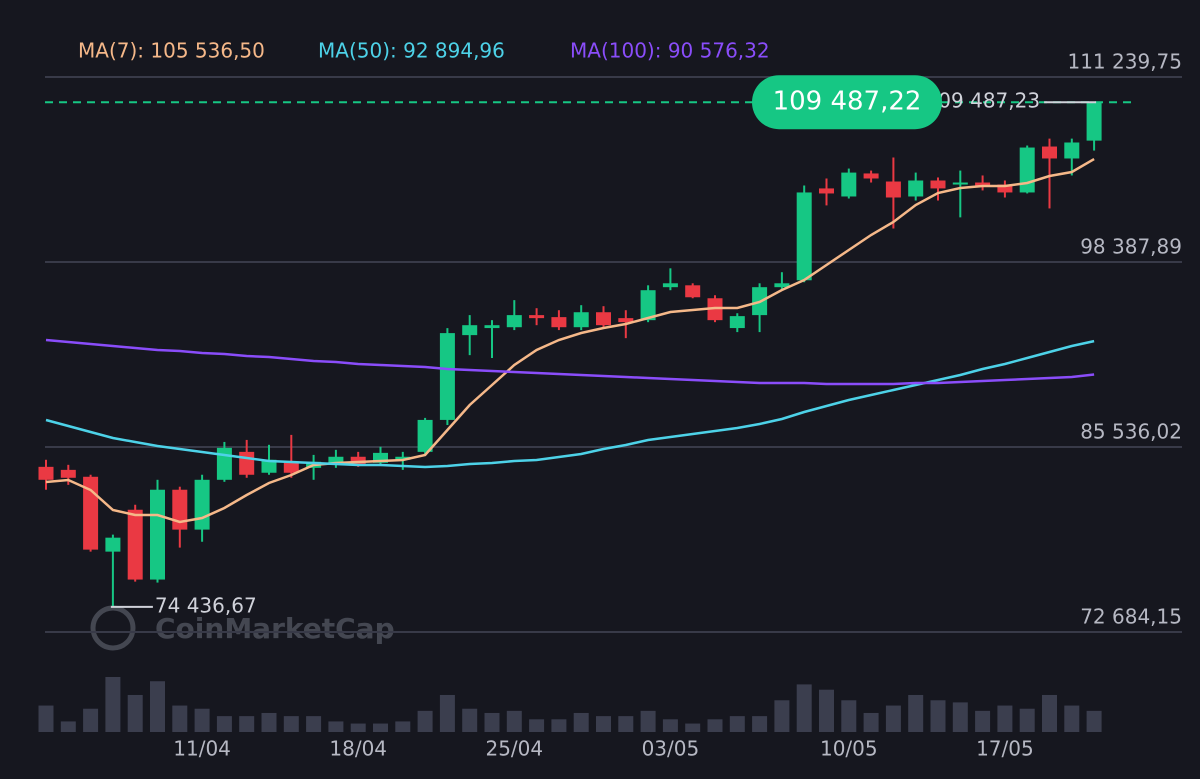 The image size is (1200, 779). Describe the element at coordinates (570, 362) in the screenshot. I see `ma-line` at that location.